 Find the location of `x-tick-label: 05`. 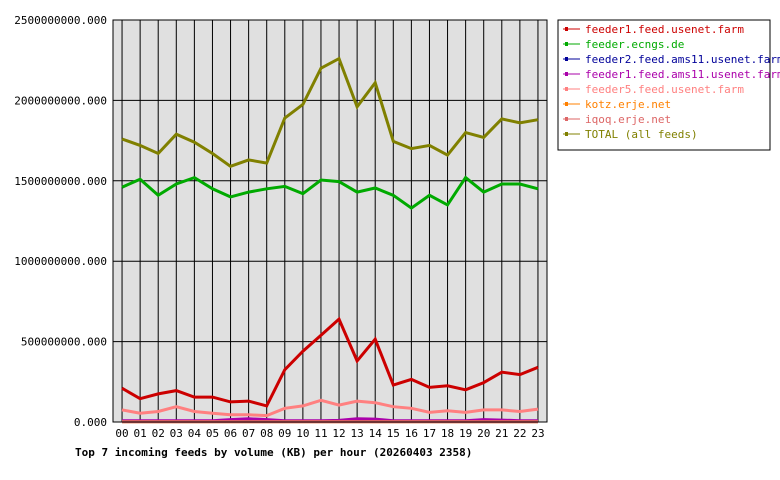

x-tick-label: 05 is located at coordinates (212, 433).